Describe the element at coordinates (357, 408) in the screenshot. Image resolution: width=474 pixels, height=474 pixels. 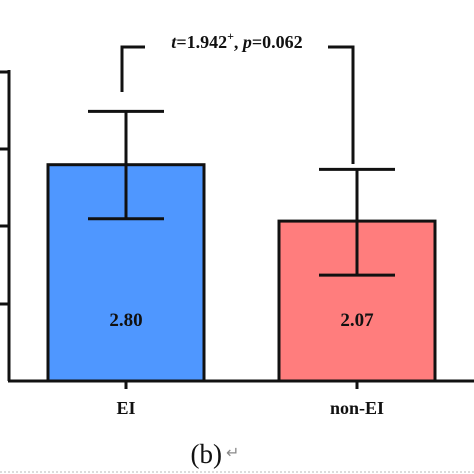
I see `x-tick-label-non-ei: non-EI` at that location.